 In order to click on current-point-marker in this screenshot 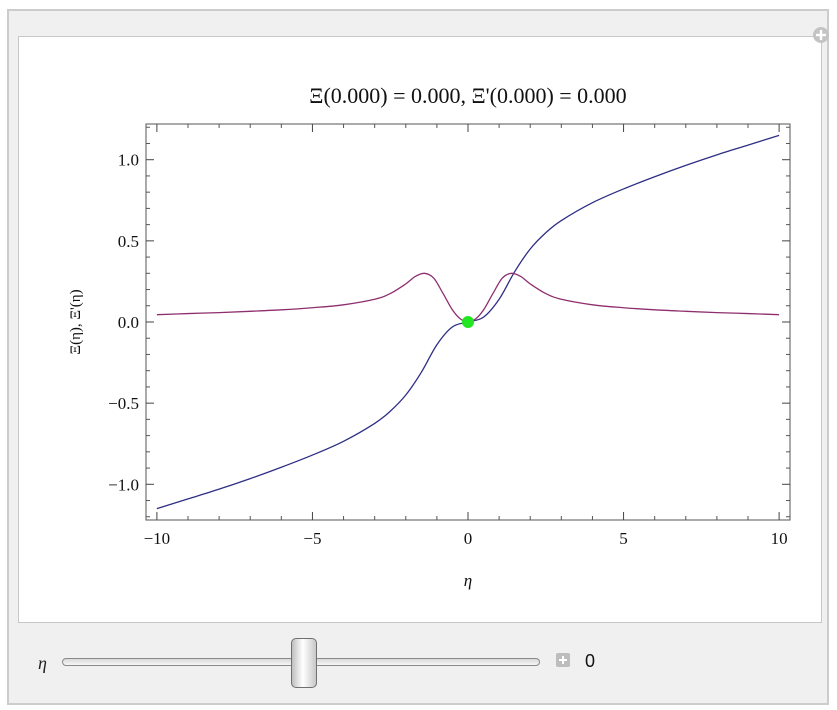, I will do `click(468, 322)`.